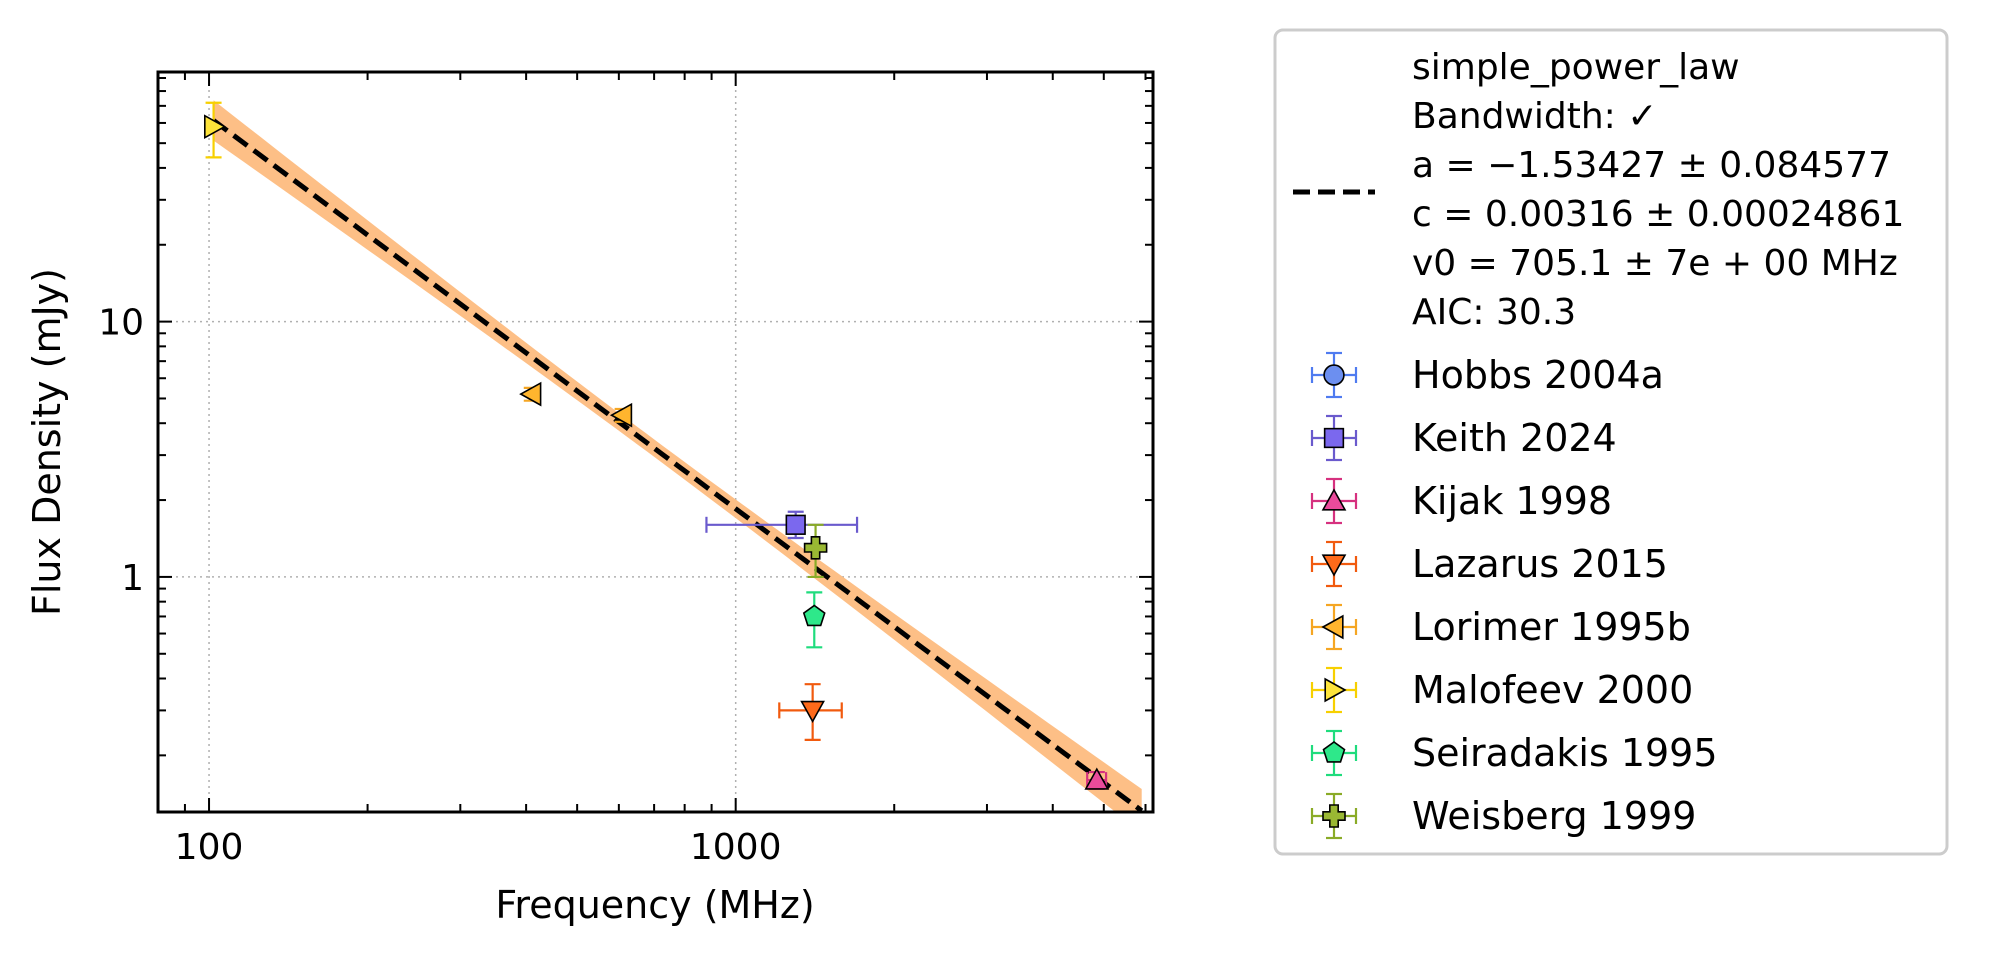 The height and width of the screenshot is (955, 2005). What do you see at coordinates (1576, 67) in the screenshot?
I see `legend-fit-line-0: simple_power_law` at bounding box center [1576, 67].